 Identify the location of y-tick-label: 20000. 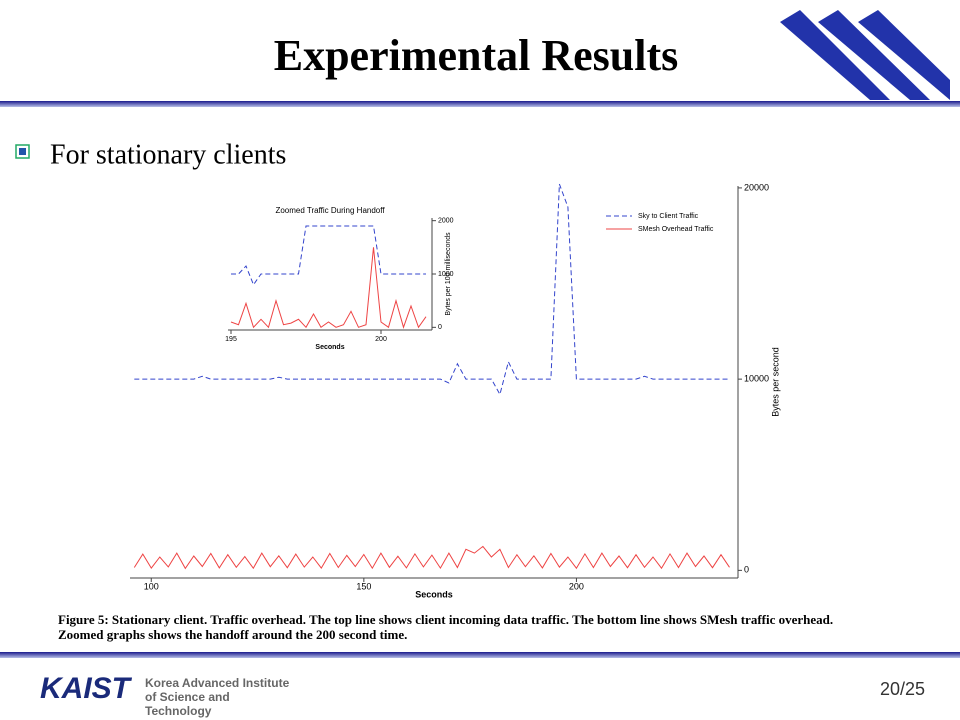
(756, 187).